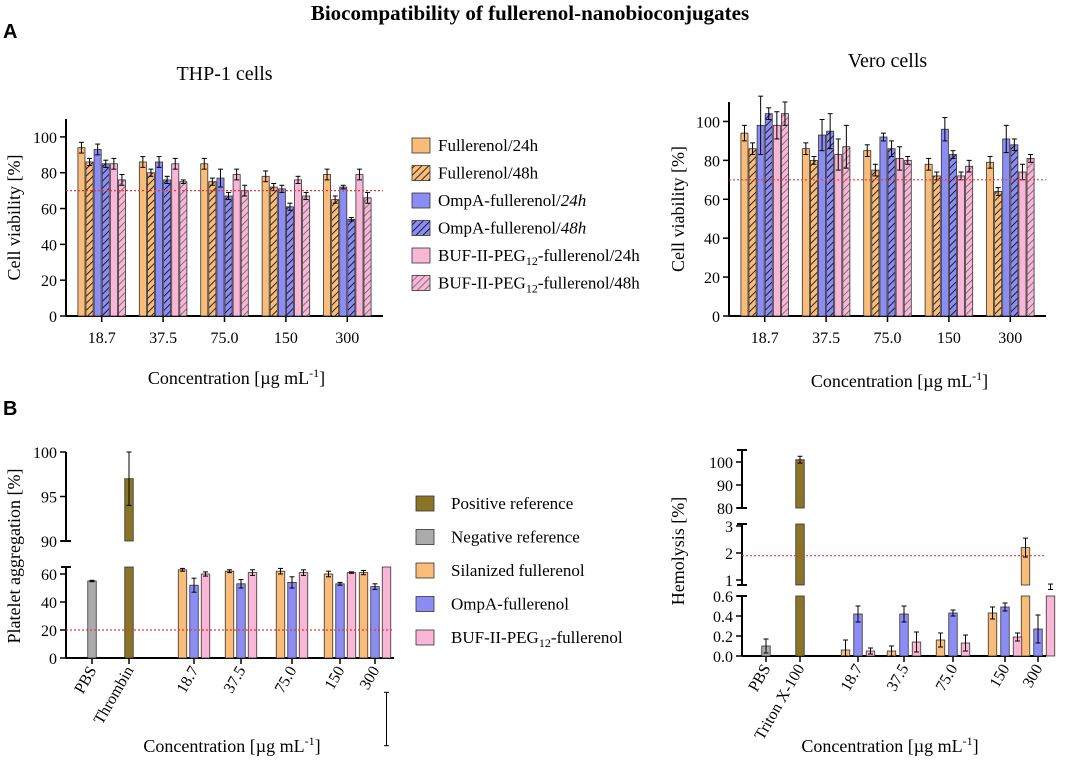 The width and height of the screenshot is (1065, 765). Describe the element at coordinates (888, 61) in the screenshot. I see `chart-title: Vero cells` at that location.